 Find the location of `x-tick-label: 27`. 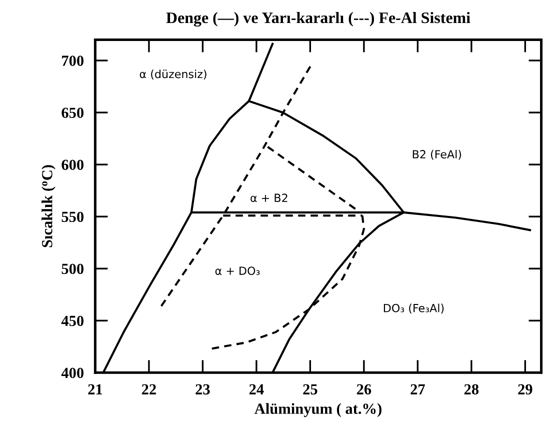

x-tick-label: 27 is located at coordinates (417, 389).